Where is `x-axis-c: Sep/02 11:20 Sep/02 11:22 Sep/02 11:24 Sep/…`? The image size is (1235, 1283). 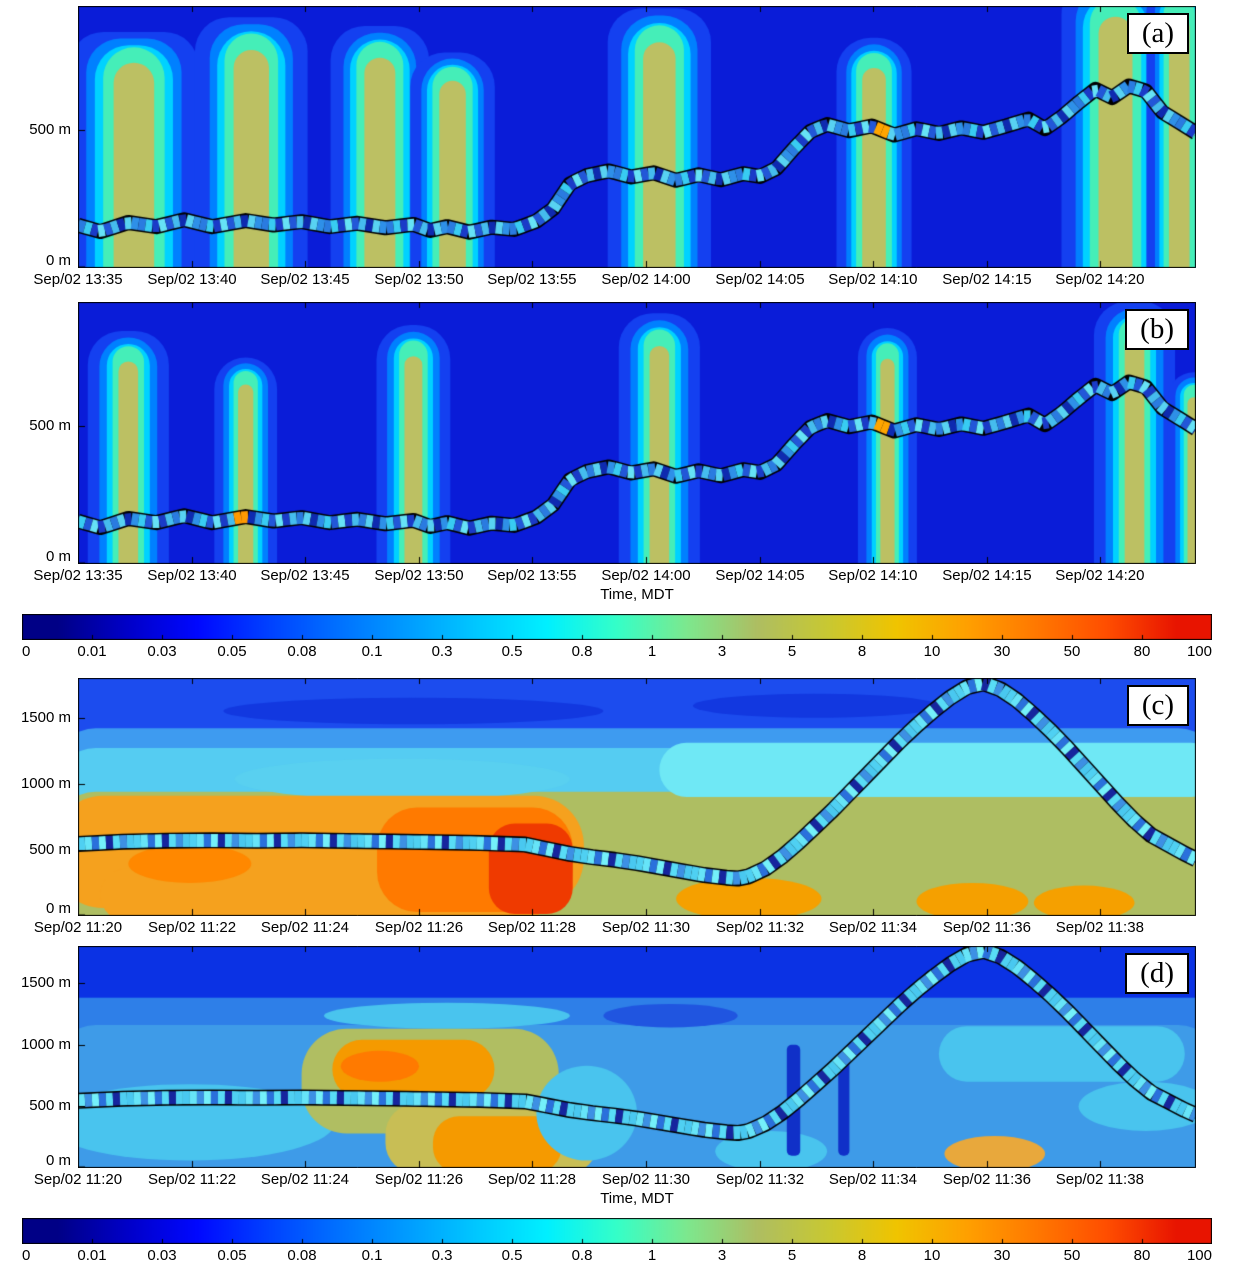
x-axis-c: Sep/02 11:20 Sep/02 11:22 Sep/02 11:24 Sep/… is located at coordinates (617, 927).